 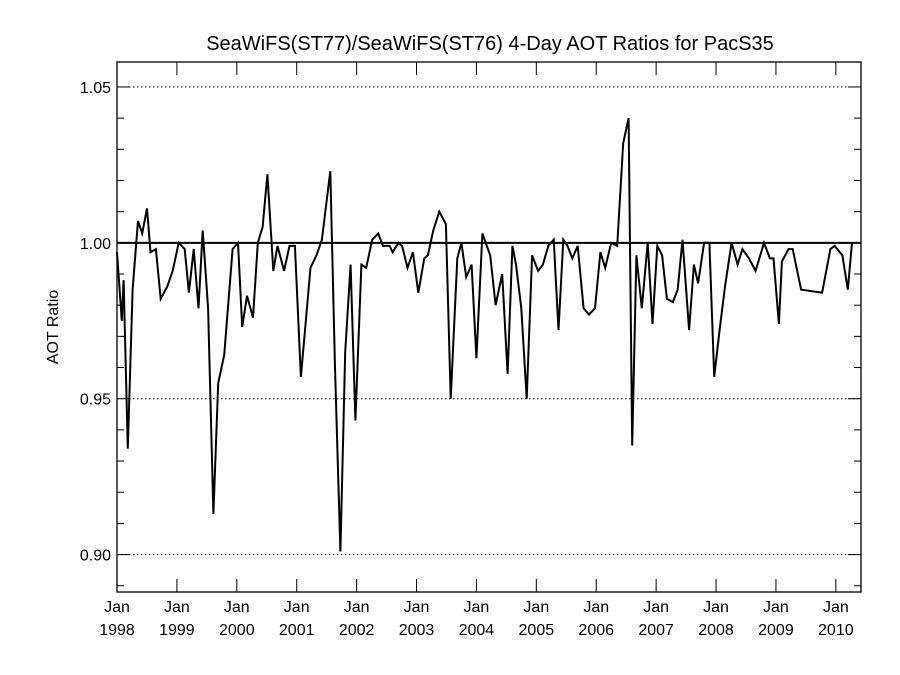 I want to click on x-tick-year-label: 2007, so click(x=656, y=630).